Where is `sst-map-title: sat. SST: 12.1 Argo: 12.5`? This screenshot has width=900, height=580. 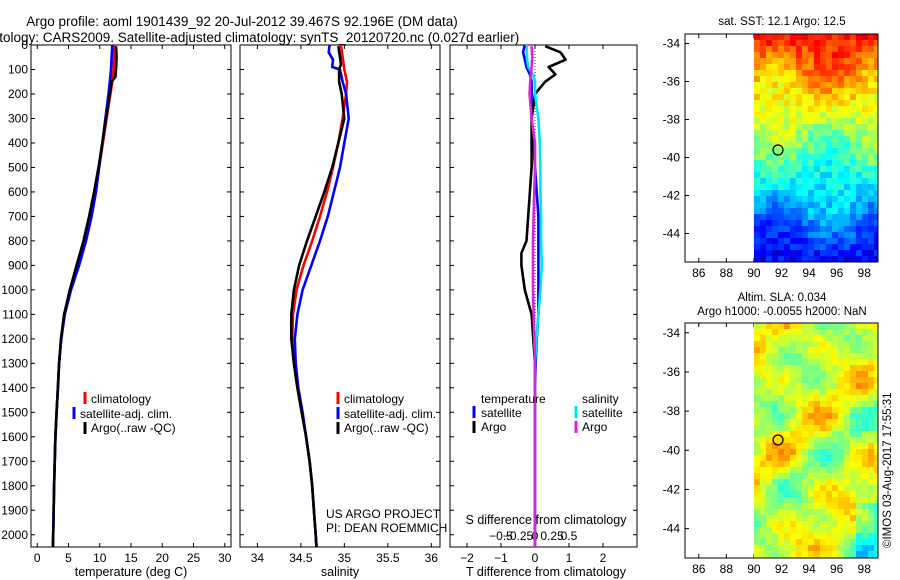
sst-map-title: sat. SST: 12.1 Argo: 12.5 is located at coordinates (781, 22).